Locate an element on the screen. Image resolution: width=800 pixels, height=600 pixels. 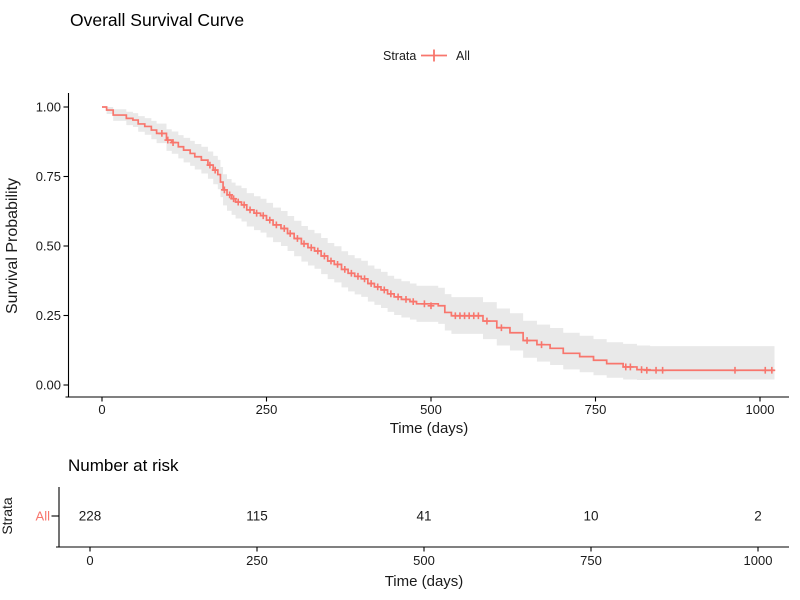
risk-row-label: All is located at coordinates (43, 516).